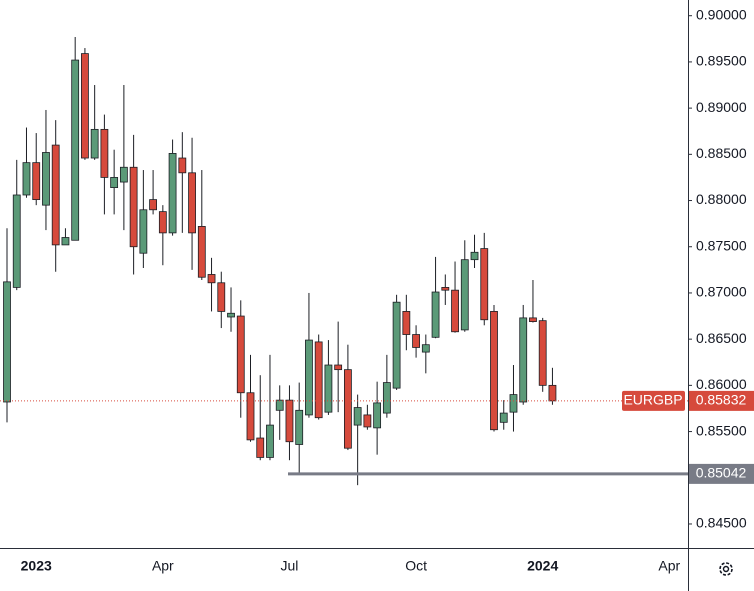 The height and width of the screenshot is (591, 754). What do you see at coordinates (721, 107) in the screenshot?
I see `y-tick-label: 0.89000` at bounding box center [721, 107].